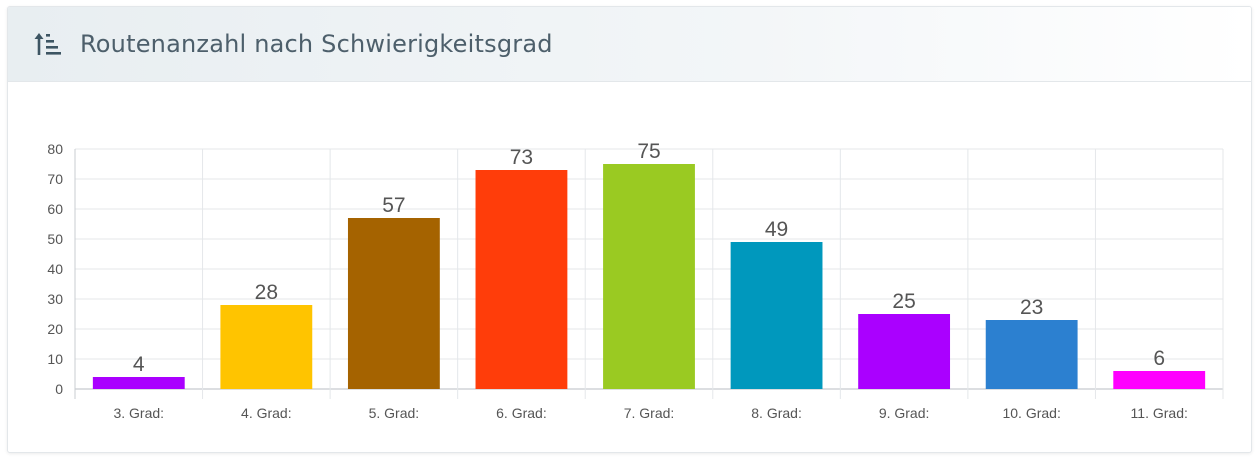 This screenshot has height=461, width=1257. Describe the element at coordinates (904, 413) in the screenshot. I see `x-tick-label: 9. Grad:` at that location.